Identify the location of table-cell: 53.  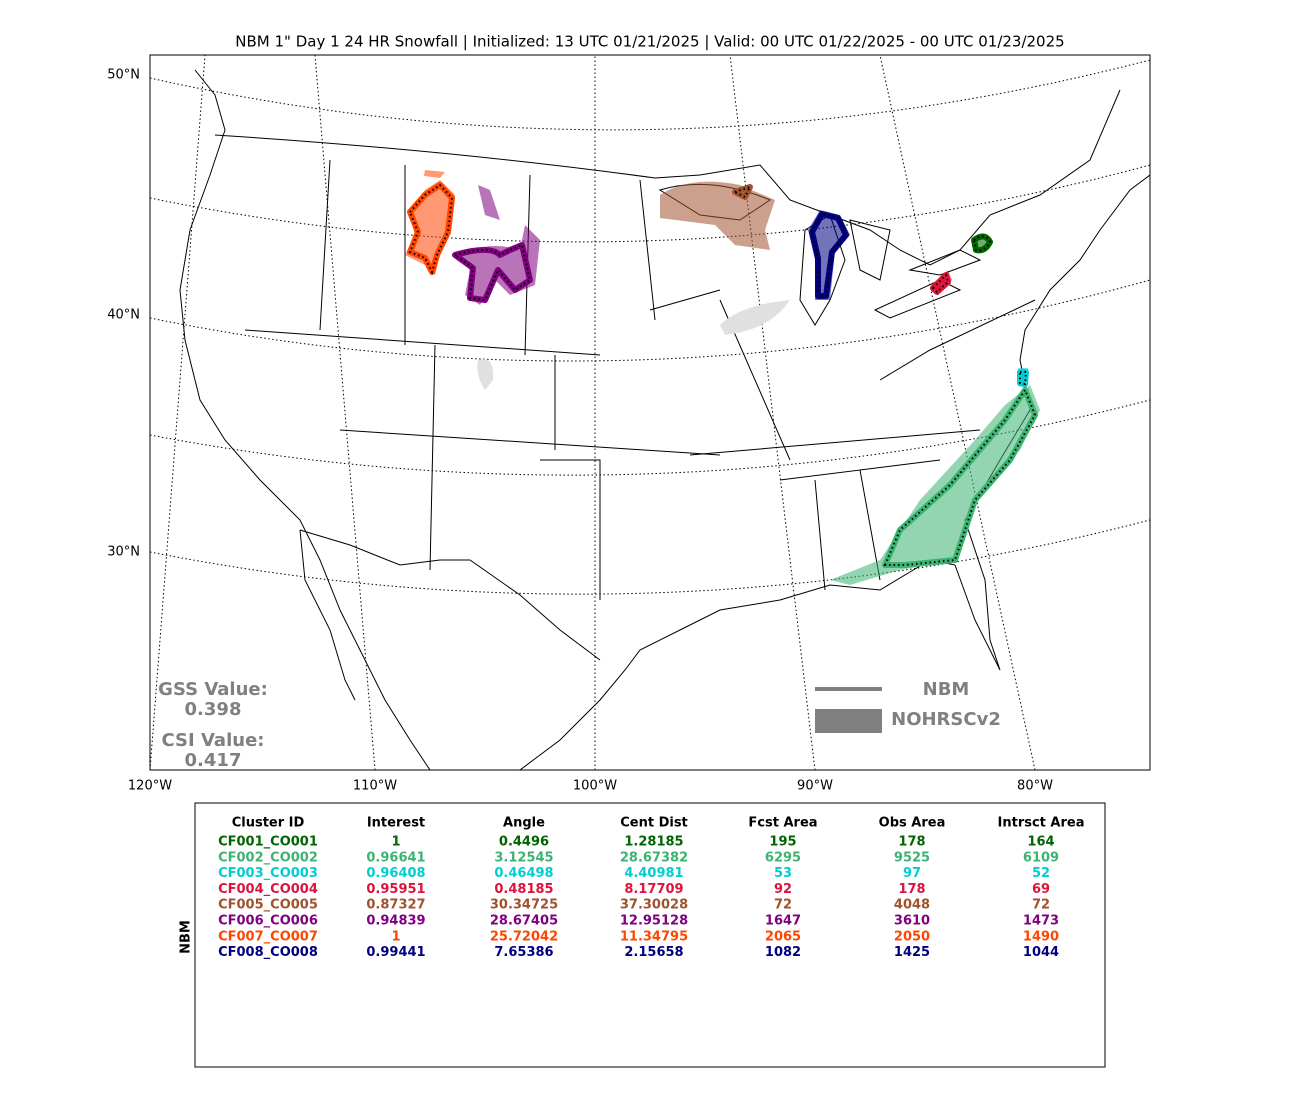
(783, 873).